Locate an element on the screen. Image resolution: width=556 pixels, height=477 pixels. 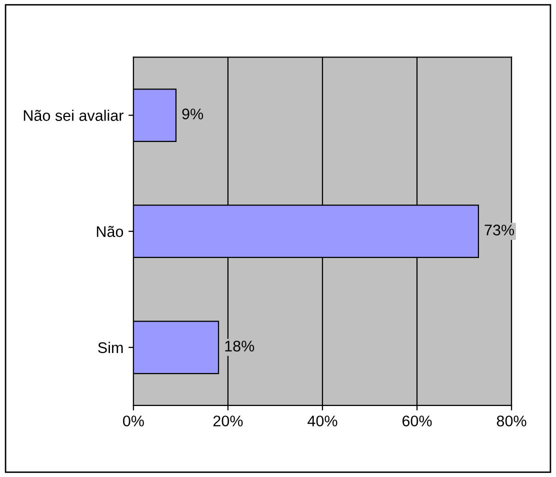
x-tick-label: 0% is located at coordinates (133, 421).